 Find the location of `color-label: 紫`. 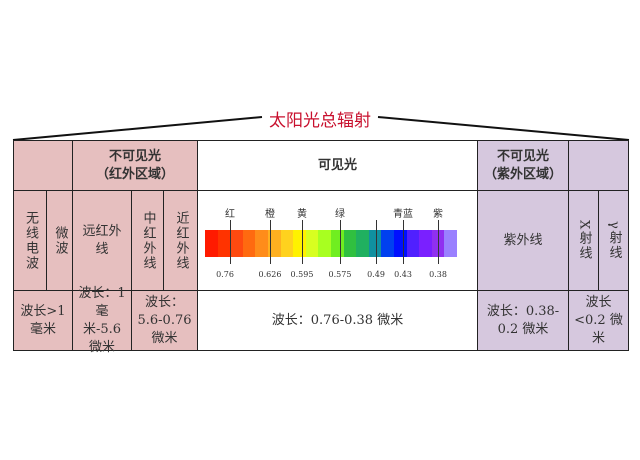

color-label: 紫 is located at coordinates (438, 214).